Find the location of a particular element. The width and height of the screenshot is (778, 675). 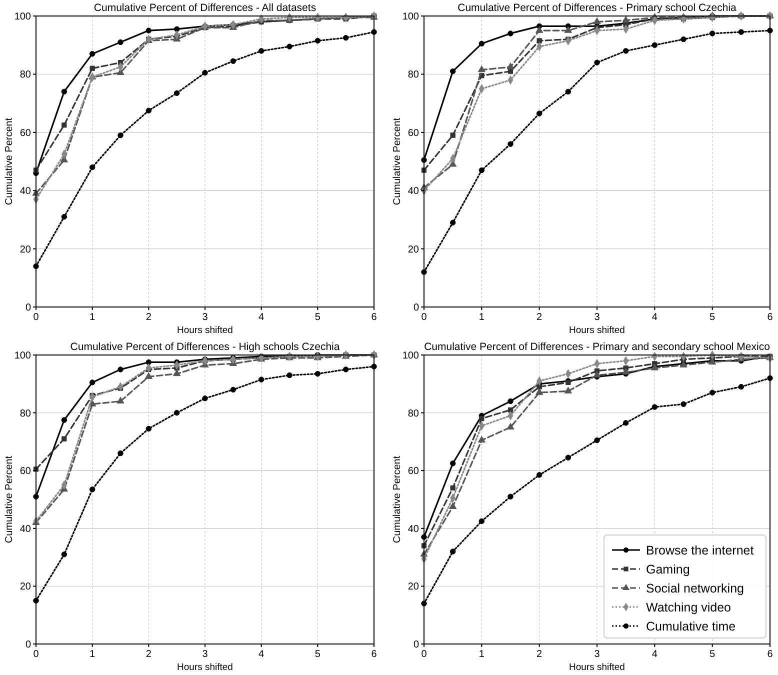

legend-label: Watching video is located at coordinates (689, 607).